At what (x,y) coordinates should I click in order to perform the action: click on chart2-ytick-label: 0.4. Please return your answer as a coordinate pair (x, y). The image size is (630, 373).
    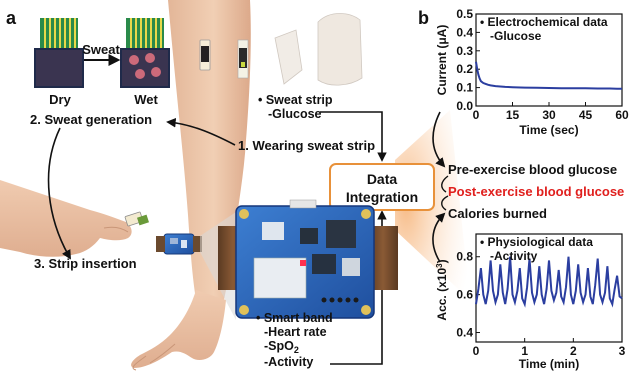
    Looking at the image, I should click on (464, 333).